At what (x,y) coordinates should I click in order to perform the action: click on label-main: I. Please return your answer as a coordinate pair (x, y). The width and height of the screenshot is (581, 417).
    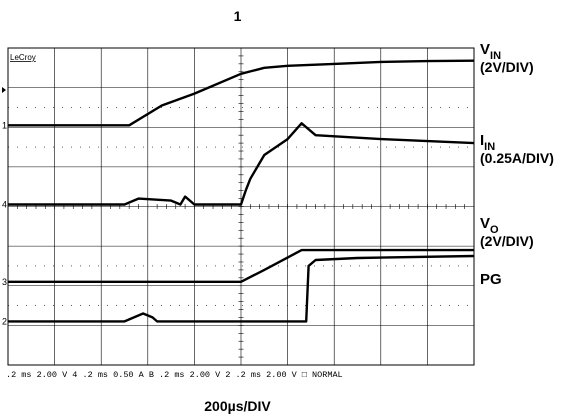
    Looking at the image, I should click on (482, 140).